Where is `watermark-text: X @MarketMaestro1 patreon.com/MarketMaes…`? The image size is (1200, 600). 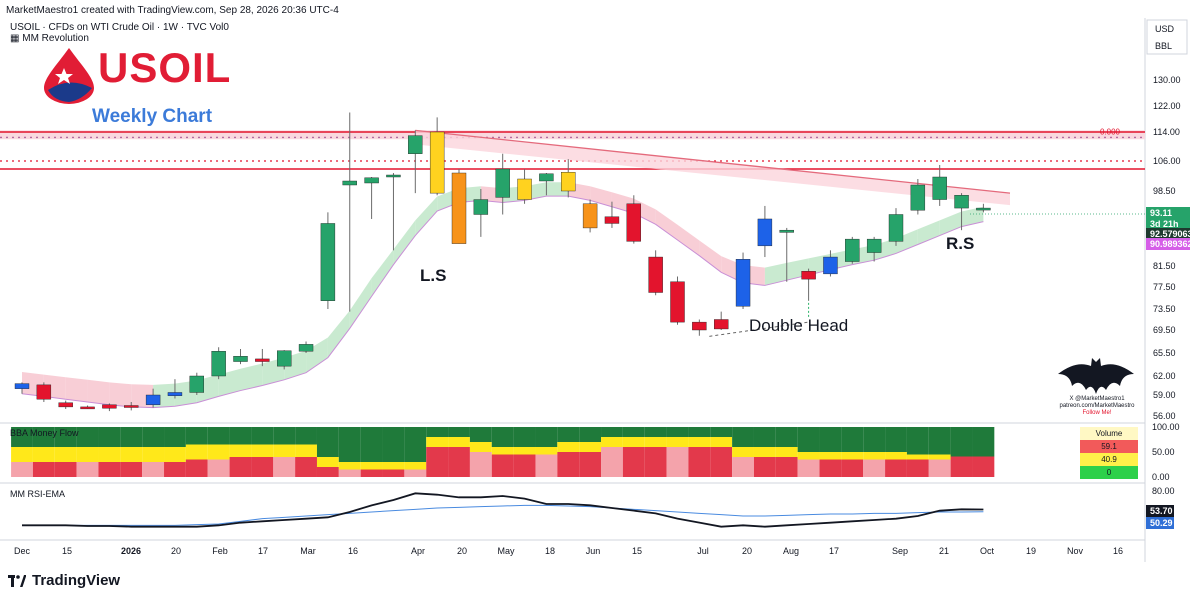 watermark-text: X @MarketMaestro1 patreon.com/MarketMaes… is located at coordinates (1097, 406).